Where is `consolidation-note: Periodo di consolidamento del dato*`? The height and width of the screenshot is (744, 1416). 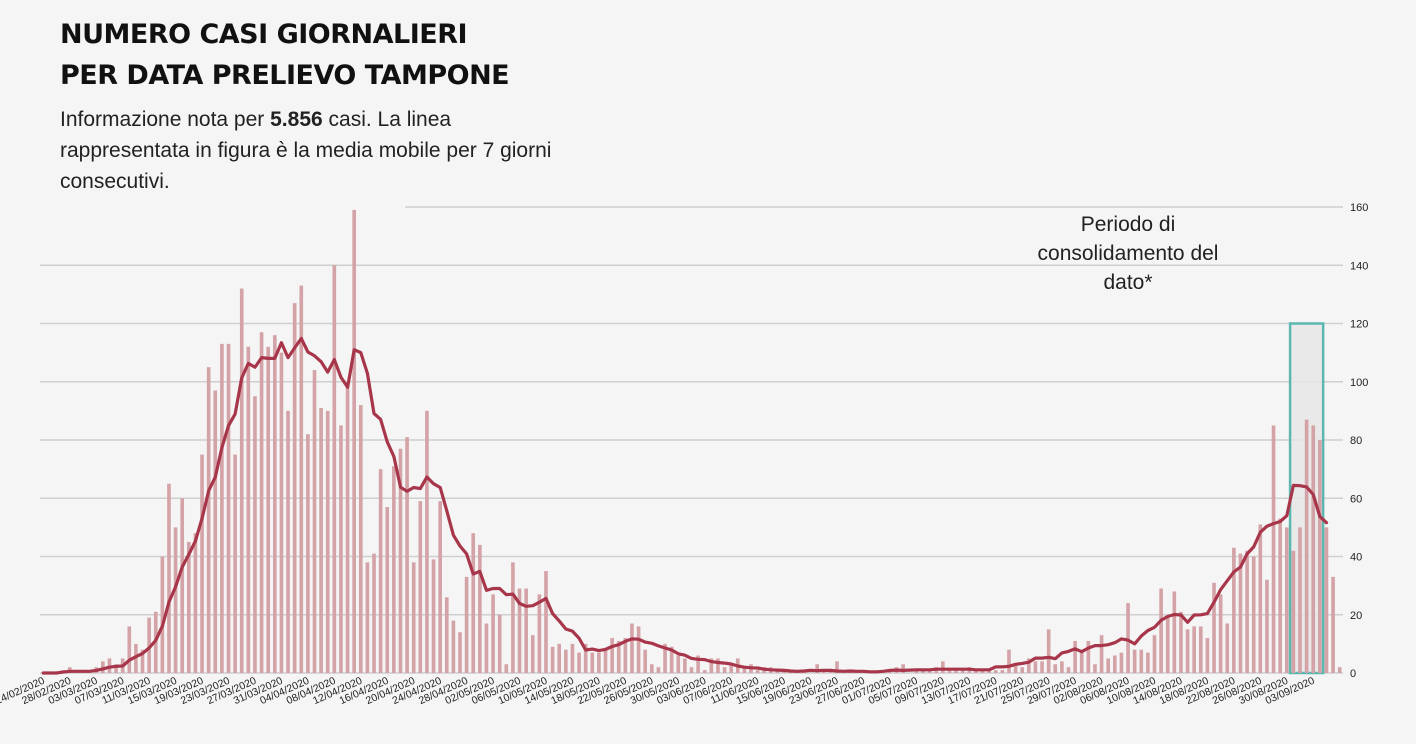 consolidation-note: Periodo di consolidamento del dato* is located at coordinates (1128, 253).